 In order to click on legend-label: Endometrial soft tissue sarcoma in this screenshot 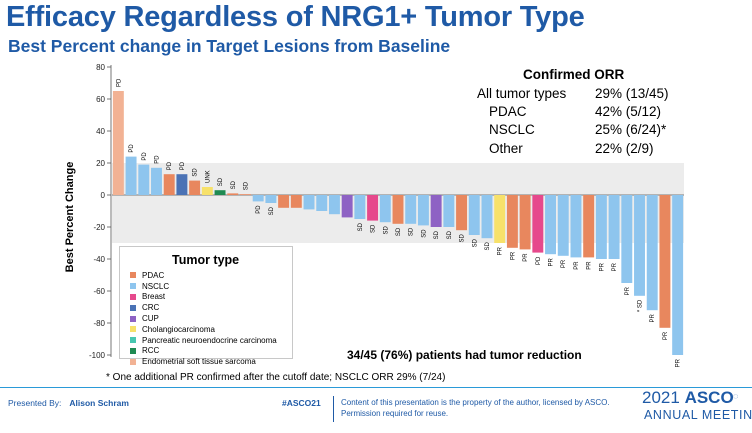, I will do `click(199, 362)`.